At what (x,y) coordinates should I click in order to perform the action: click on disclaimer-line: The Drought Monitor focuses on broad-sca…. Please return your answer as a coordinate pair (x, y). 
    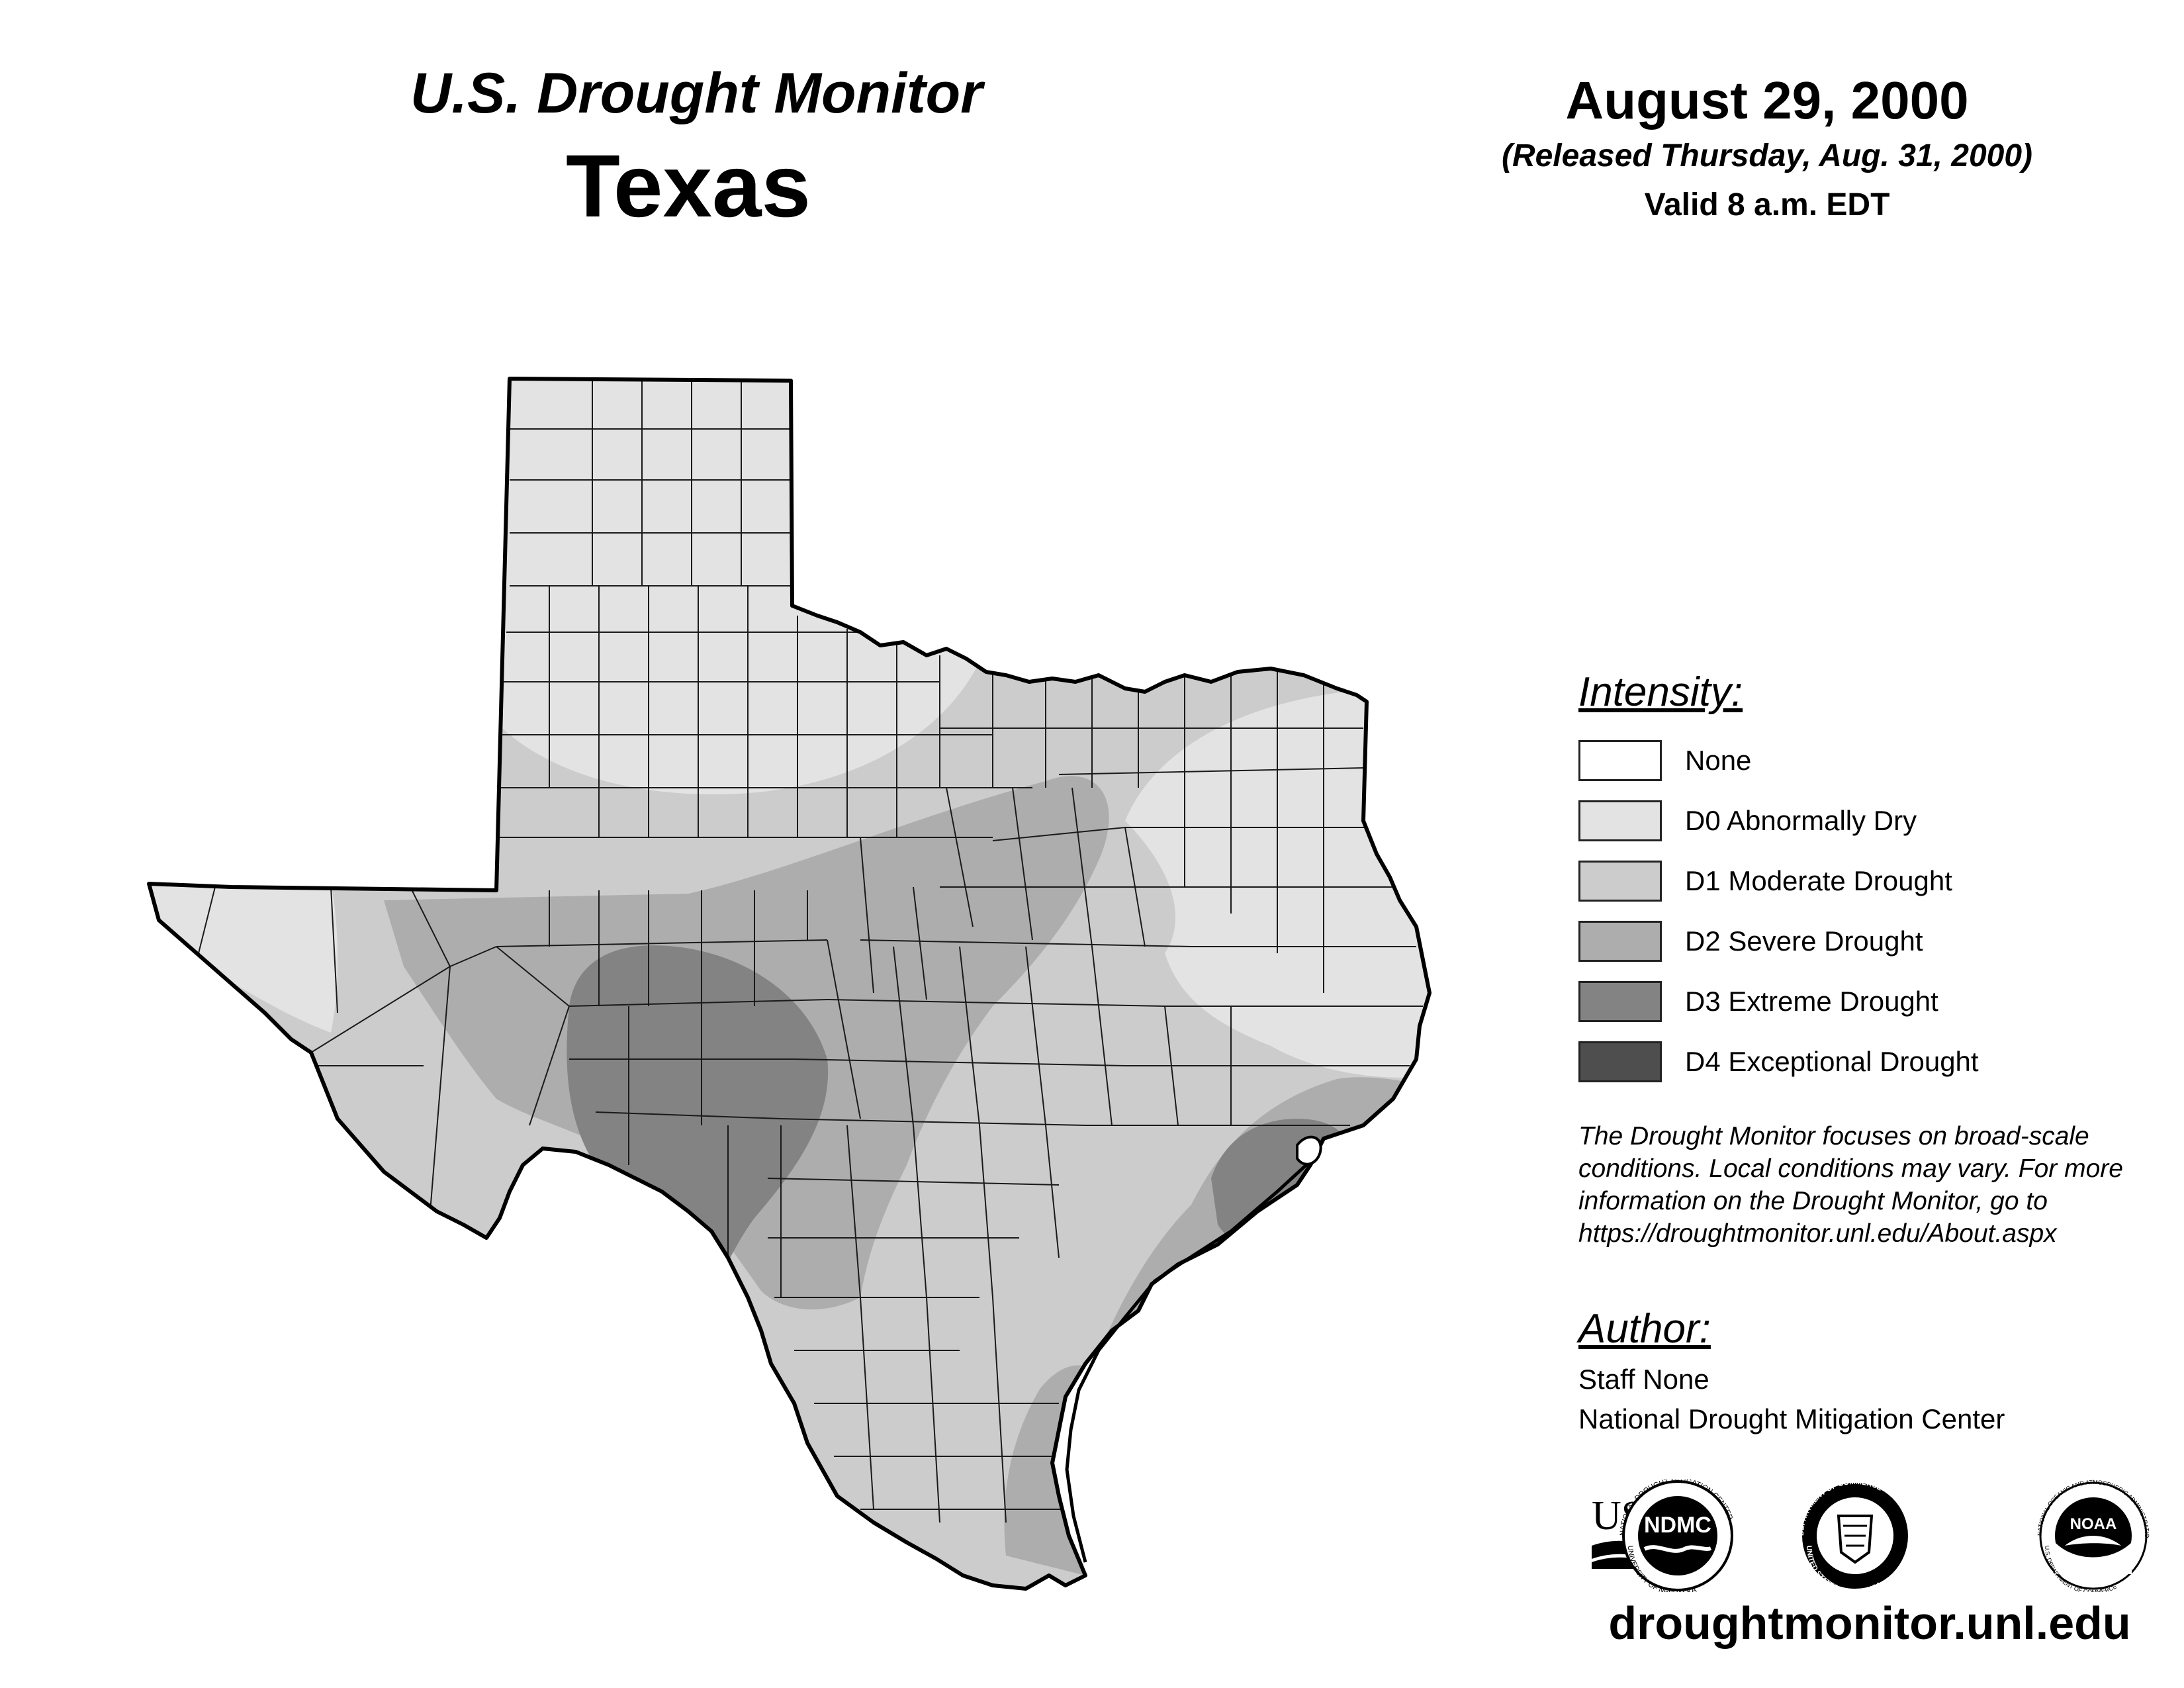
    Looking at the image, I should click on (1834, 1136).